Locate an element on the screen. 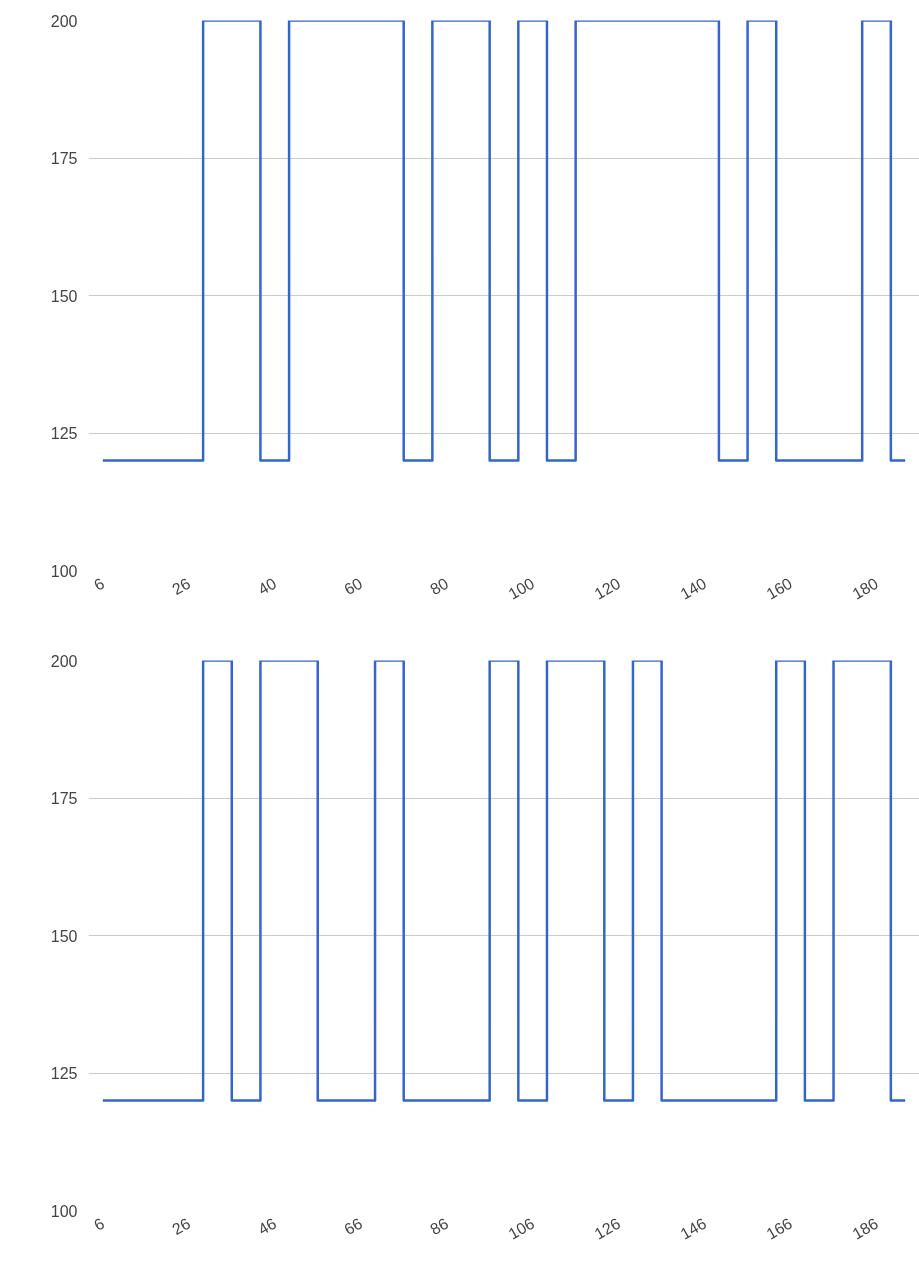 The image size is (919, 1283). x-tick-label: 186 is located at coordinates (865, 1228).